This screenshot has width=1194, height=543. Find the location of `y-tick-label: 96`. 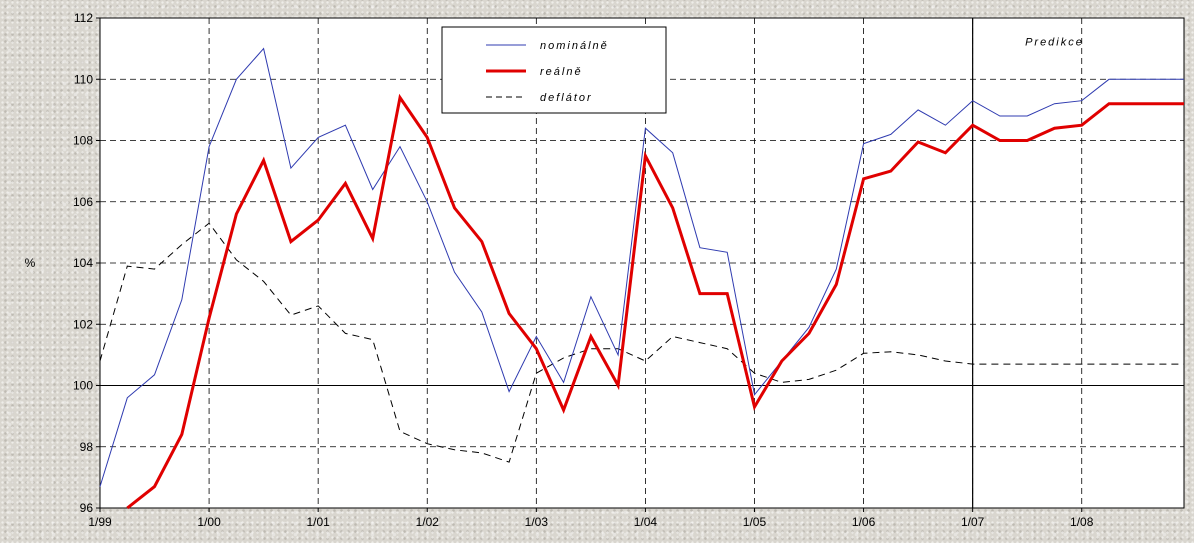

y-tick-label: 96 is located at coordinates (87, 508).